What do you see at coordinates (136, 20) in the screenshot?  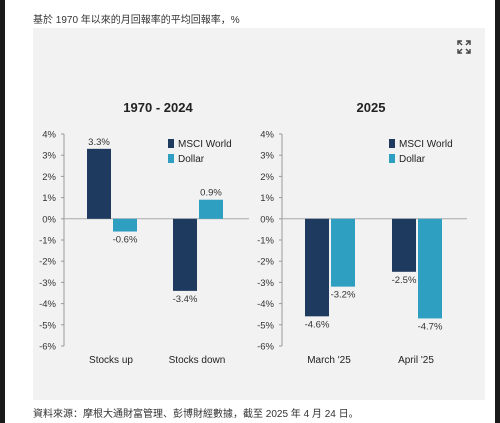 I see `chart-caption: 基於 1970 年以來的月回報率的平均回報率，%` at bounding box center [136, 20].